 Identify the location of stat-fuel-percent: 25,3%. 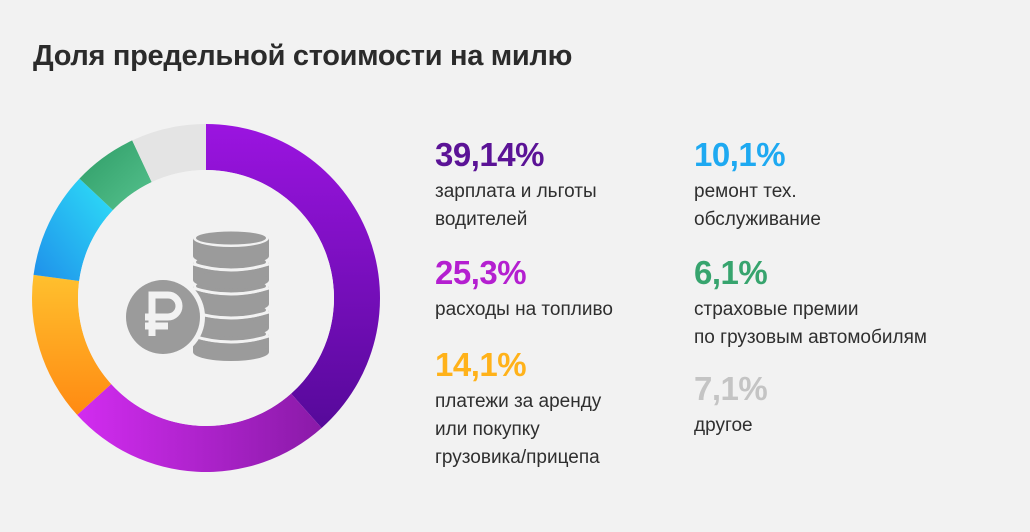
(481, 272).